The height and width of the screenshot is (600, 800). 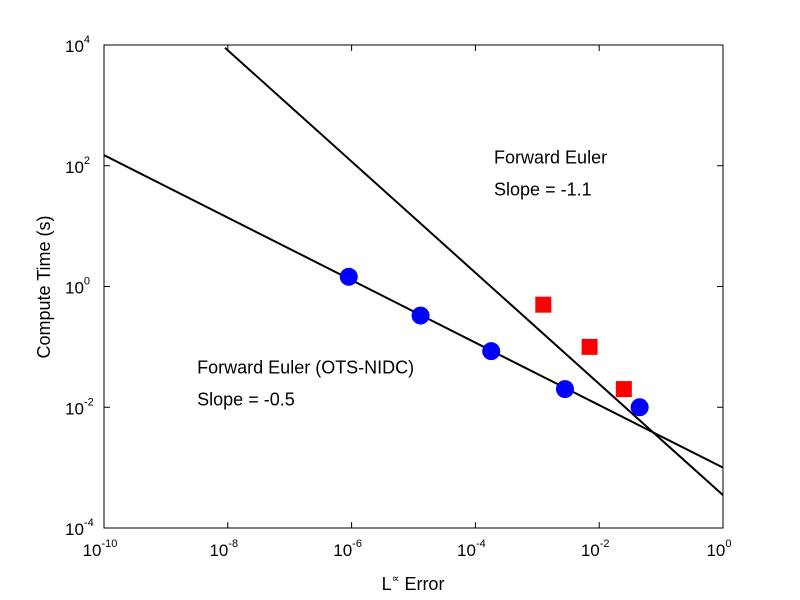 I want to click on x-axis-title-rest: Error, so click(x=421, y=584).